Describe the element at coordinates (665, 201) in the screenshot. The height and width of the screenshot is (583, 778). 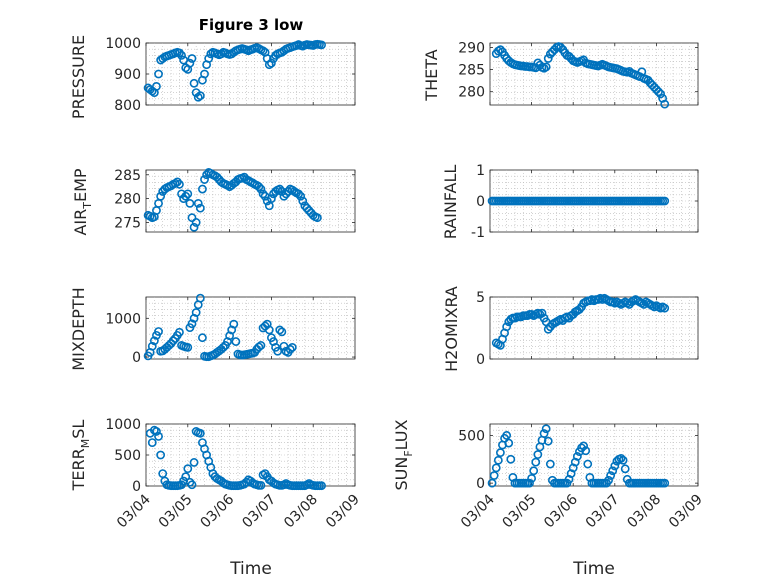
I see `data-point-rainfall` at that location.